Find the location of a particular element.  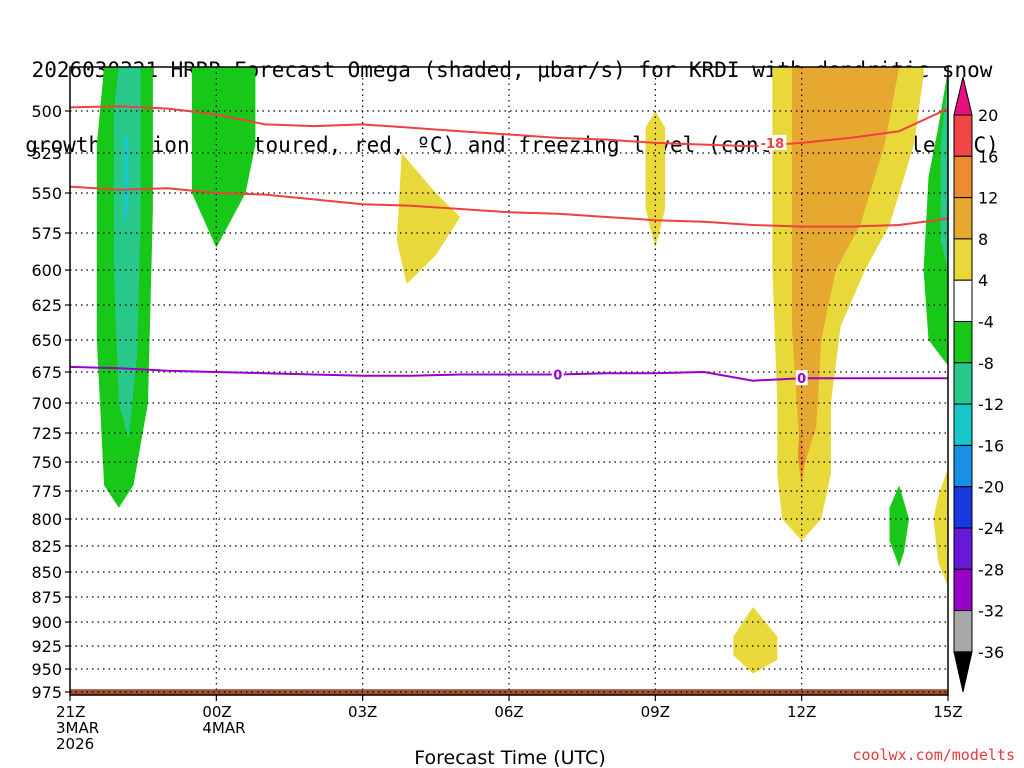

y-tick-label-600: 600 is located at coordinates (46, 270).